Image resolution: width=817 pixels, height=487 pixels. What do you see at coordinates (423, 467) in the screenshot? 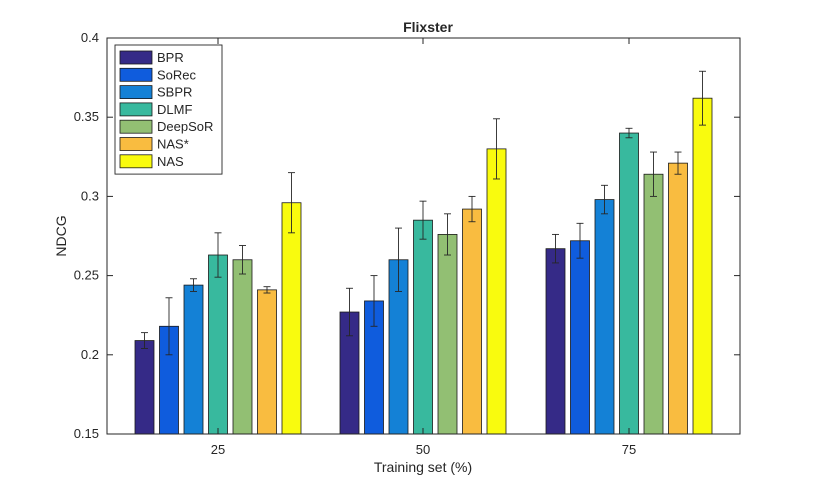
I see `x-axis-label: Training set (%)` at bounding box center [423, 467].